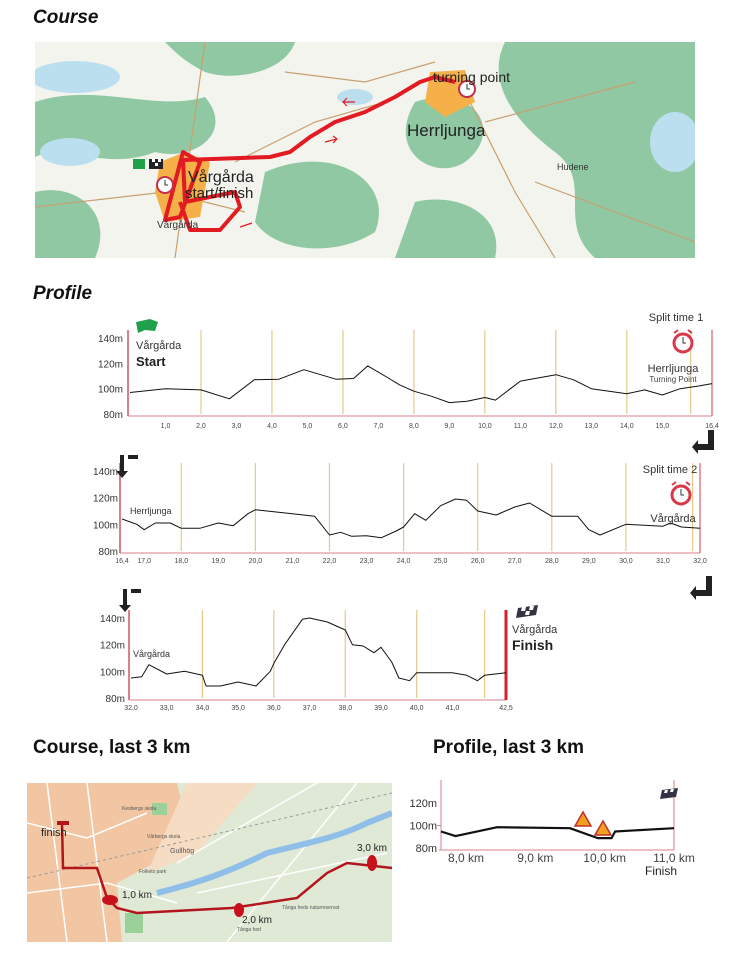 The width and height of the screenshot is (750, 957). I want to click on x-tick-label: 30,0, so click(626, 561).